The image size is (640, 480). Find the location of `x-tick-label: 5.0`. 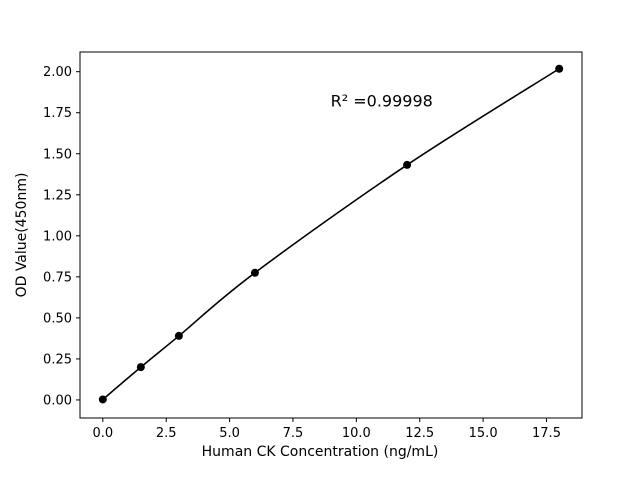

x-tick-label: 5.0 is located at coordinates (229, 433).